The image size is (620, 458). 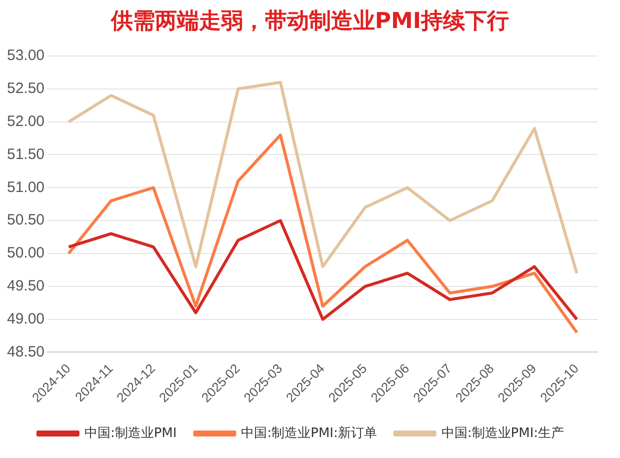 I want to click on y-tick-label: 48.50, so click(x=25, y=351).